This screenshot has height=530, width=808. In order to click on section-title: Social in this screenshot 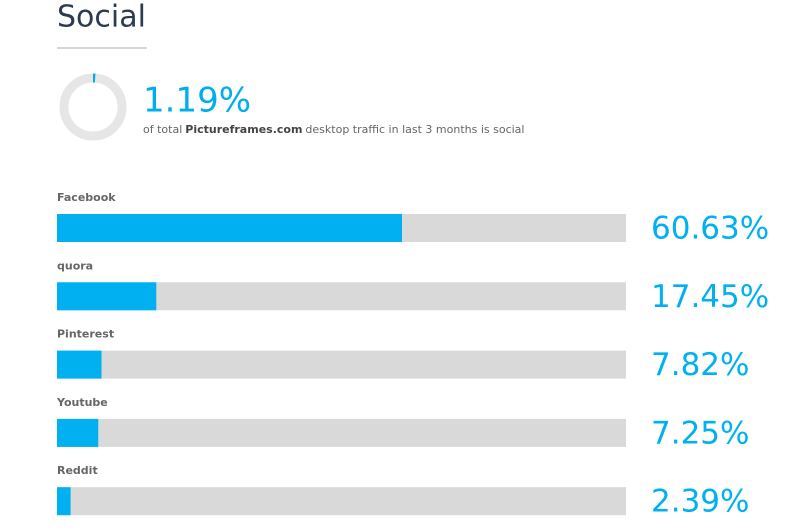, I will do `click(101, 17)`.